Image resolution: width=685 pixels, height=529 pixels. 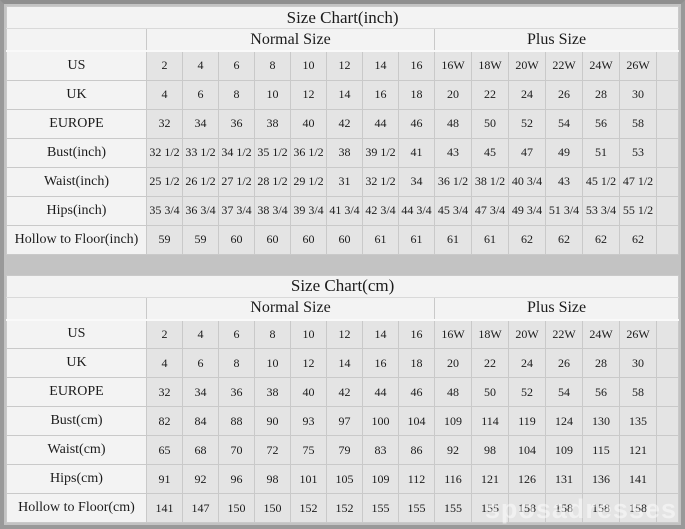 I want to click on table-row: EUROPE 32 34 36 38 40 42 44 46 48 50 52 54 56 58, so click(x=343, y=123).